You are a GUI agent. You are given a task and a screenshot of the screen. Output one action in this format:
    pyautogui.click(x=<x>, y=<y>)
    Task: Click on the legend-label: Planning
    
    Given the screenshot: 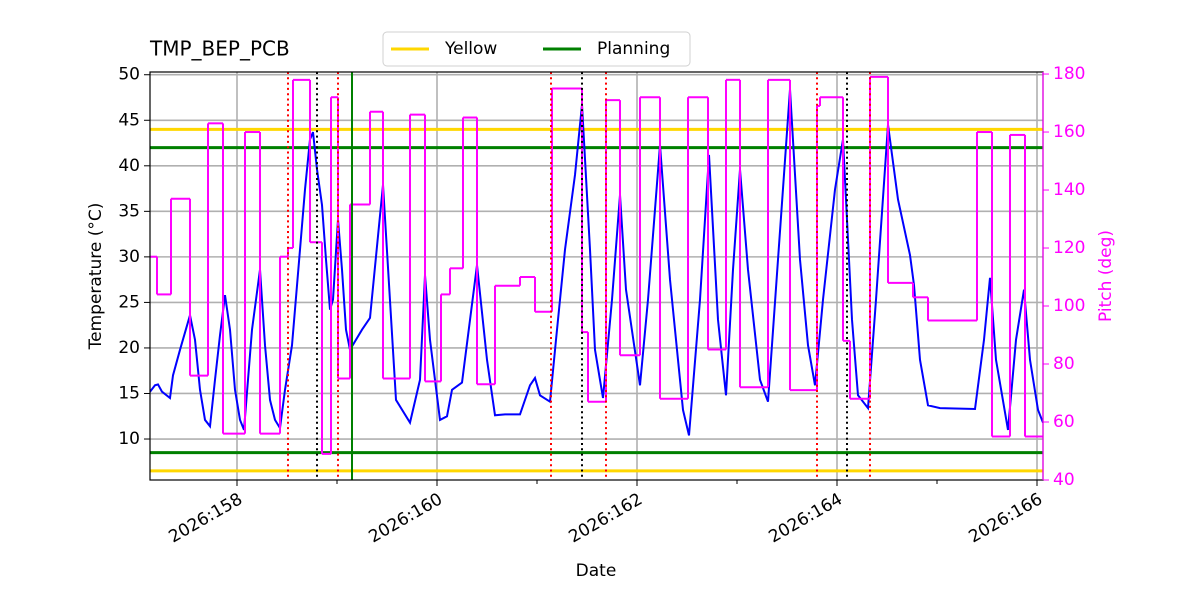 What is the action you would take?
    pyautogui.click(x=633, y=49)
    